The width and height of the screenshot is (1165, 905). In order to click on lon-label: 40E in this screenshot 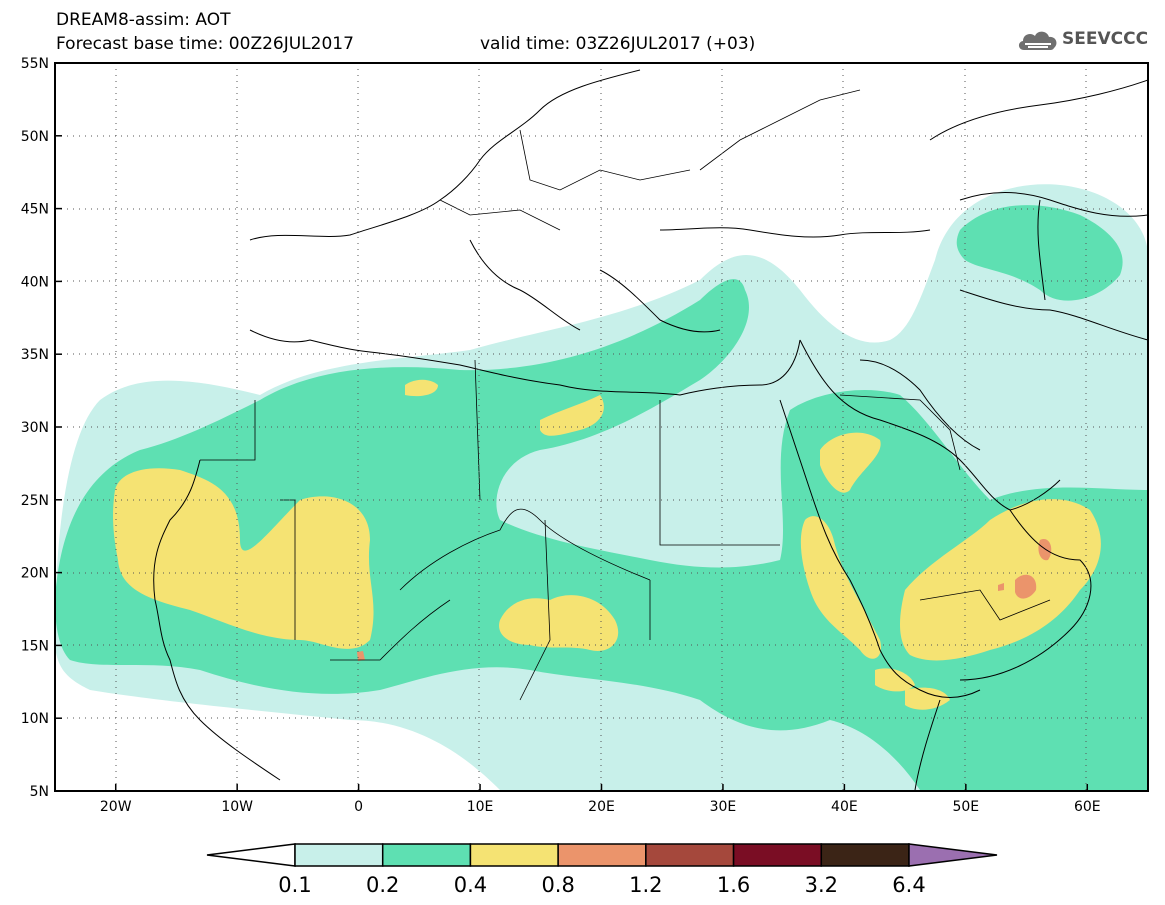, I will do `click(844, 807)`.